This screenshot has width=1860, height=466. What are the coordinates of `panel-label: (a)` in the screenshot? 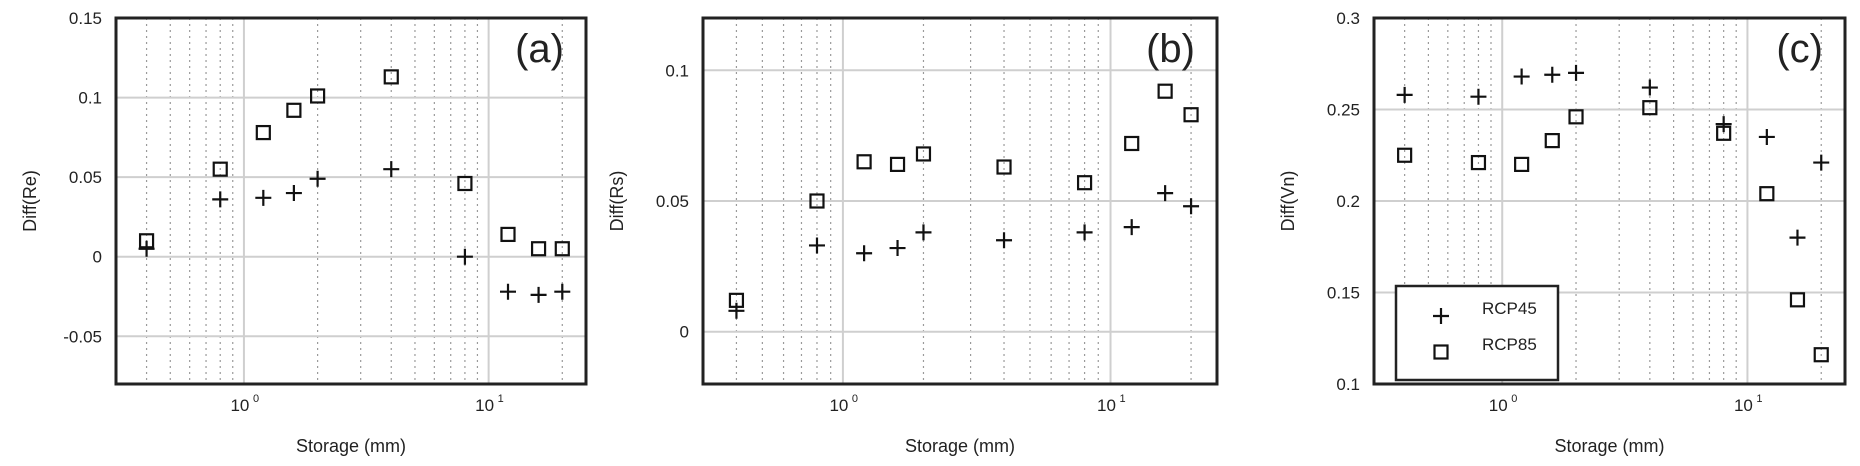 It's located at (539, 49).